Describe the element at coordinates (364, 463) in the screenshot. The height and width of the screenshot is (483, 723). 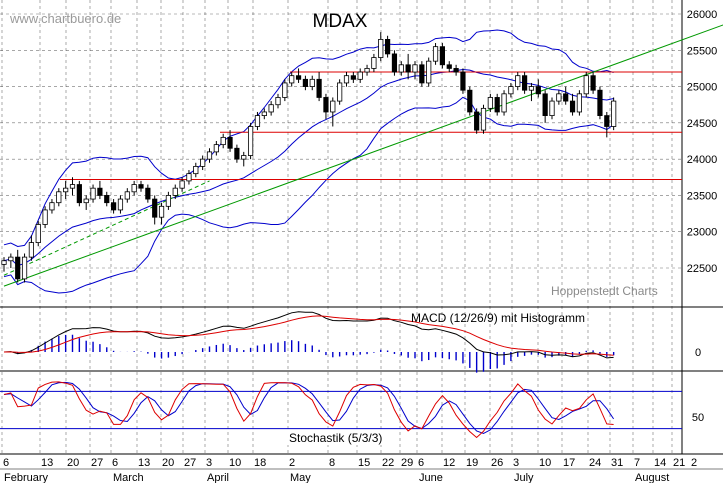
I see `day-tick-label: 15` at that location.